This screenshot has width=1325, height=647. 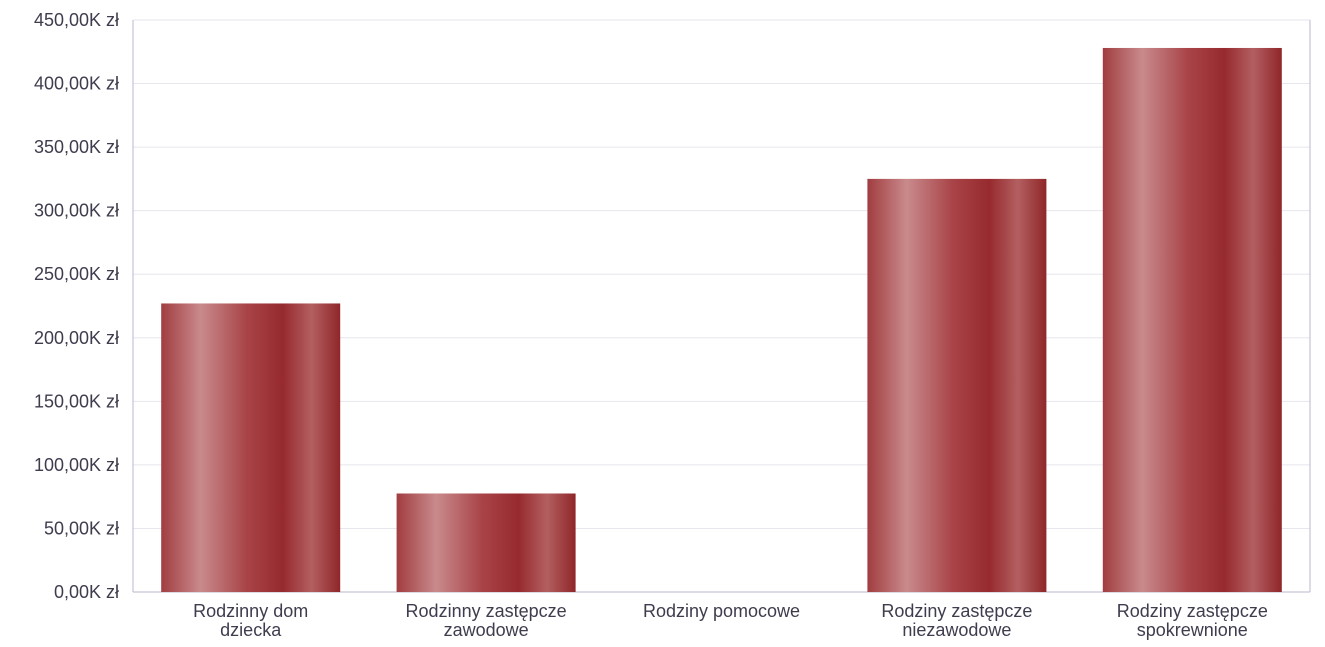 I want to click on y-tick-label: 200,00K zł, so click(x=76, y=338).